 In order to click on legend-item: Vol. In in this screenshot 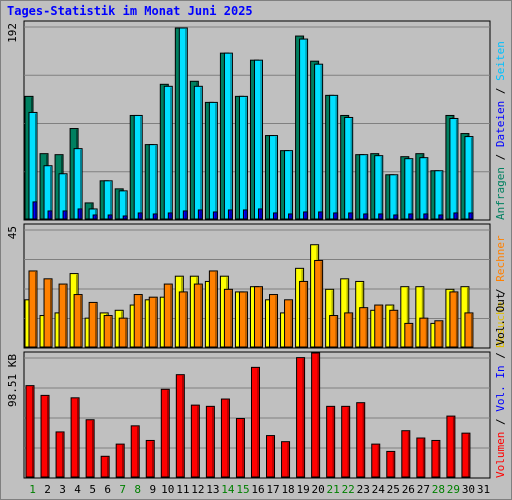, I will do `click(500, 388)`.